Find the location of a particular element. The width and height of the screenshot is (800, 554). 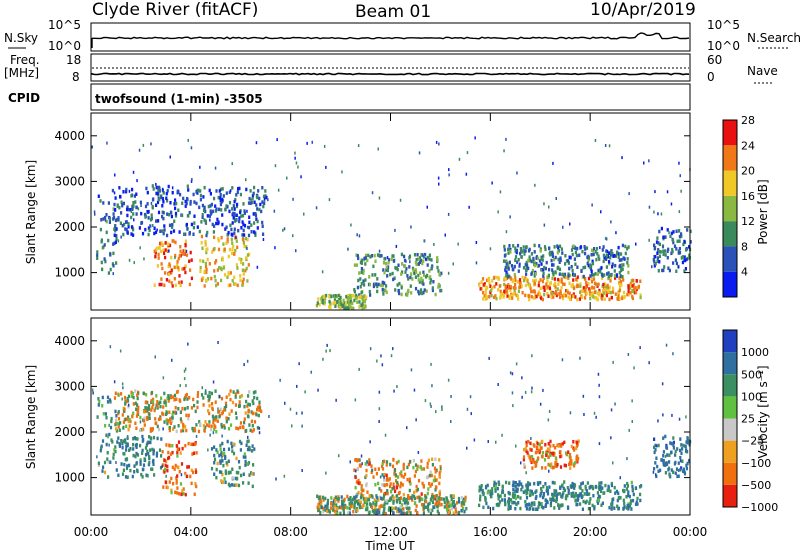

colorbar-tick-label: 28 is located at coordinates (748, 120).